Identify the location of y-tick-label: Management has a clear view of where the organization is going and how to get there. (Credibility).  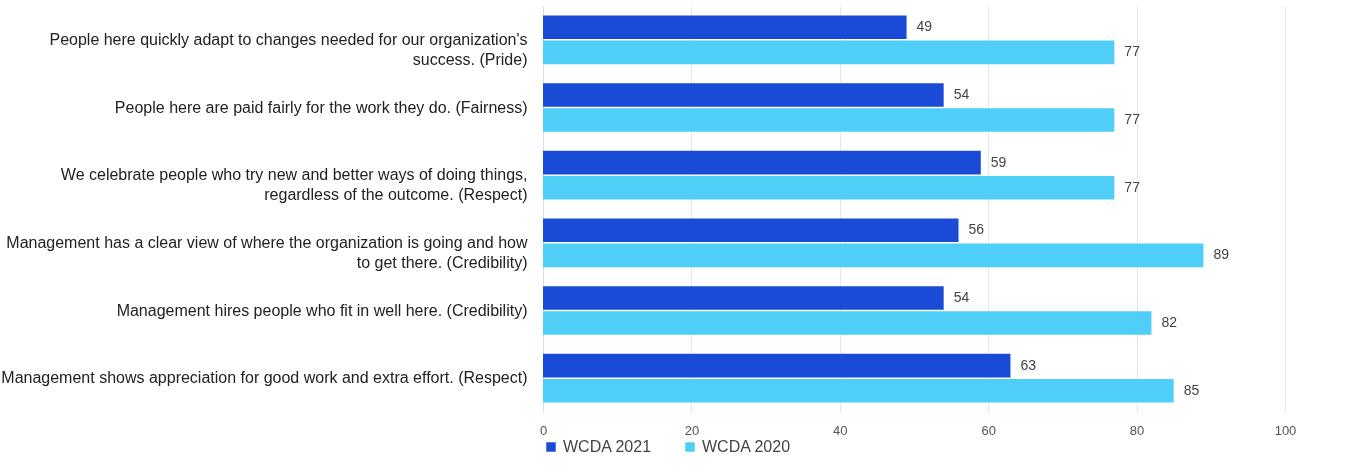
(267, 252).